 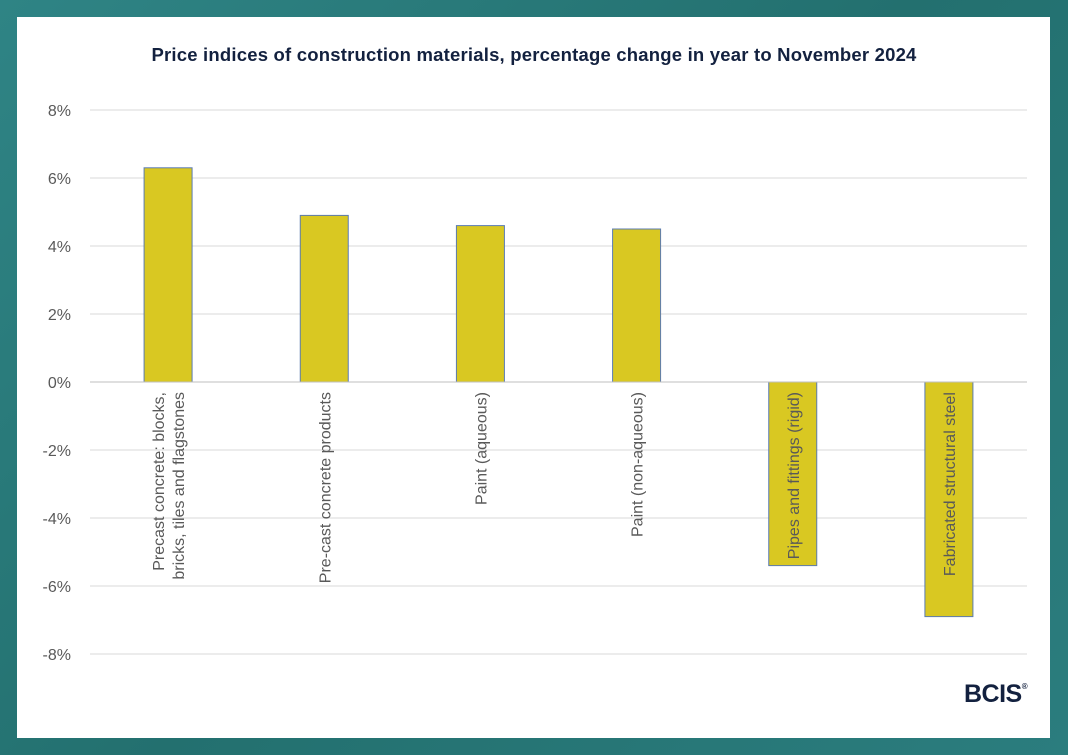 What do you see at coordinates (59, 111) in the screenshot?
I see `y-tick-label: 8%` at bounding box center [59, 111].